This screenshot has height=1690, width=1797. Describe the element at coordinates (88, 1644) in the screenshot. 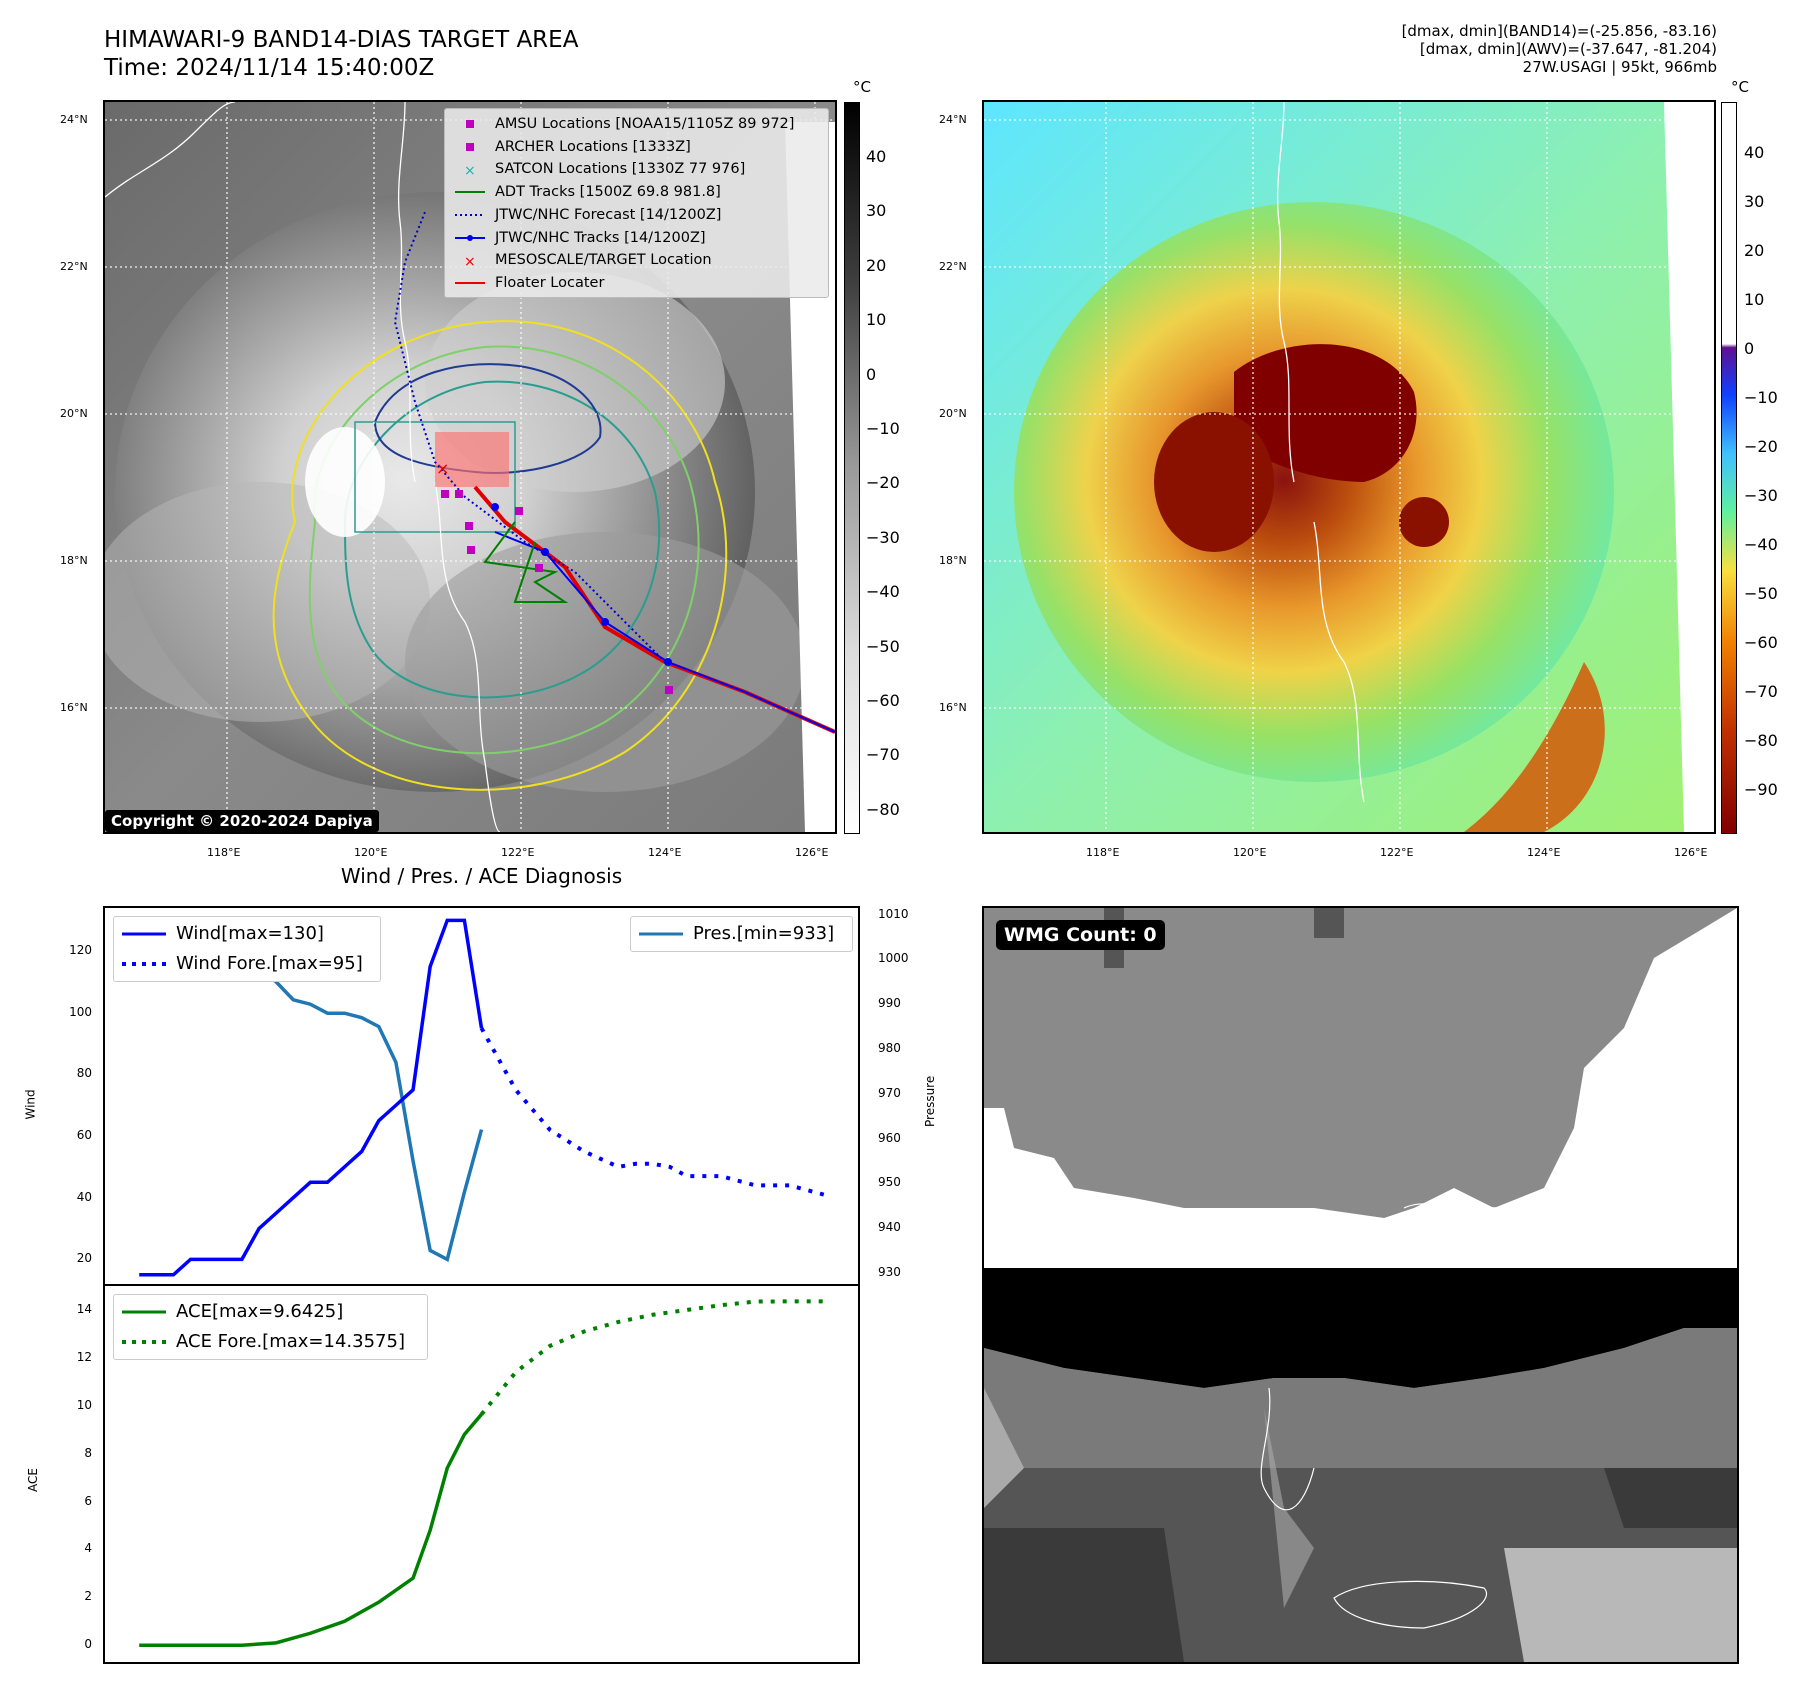

I see `ace-tick-label: 0` at that location.